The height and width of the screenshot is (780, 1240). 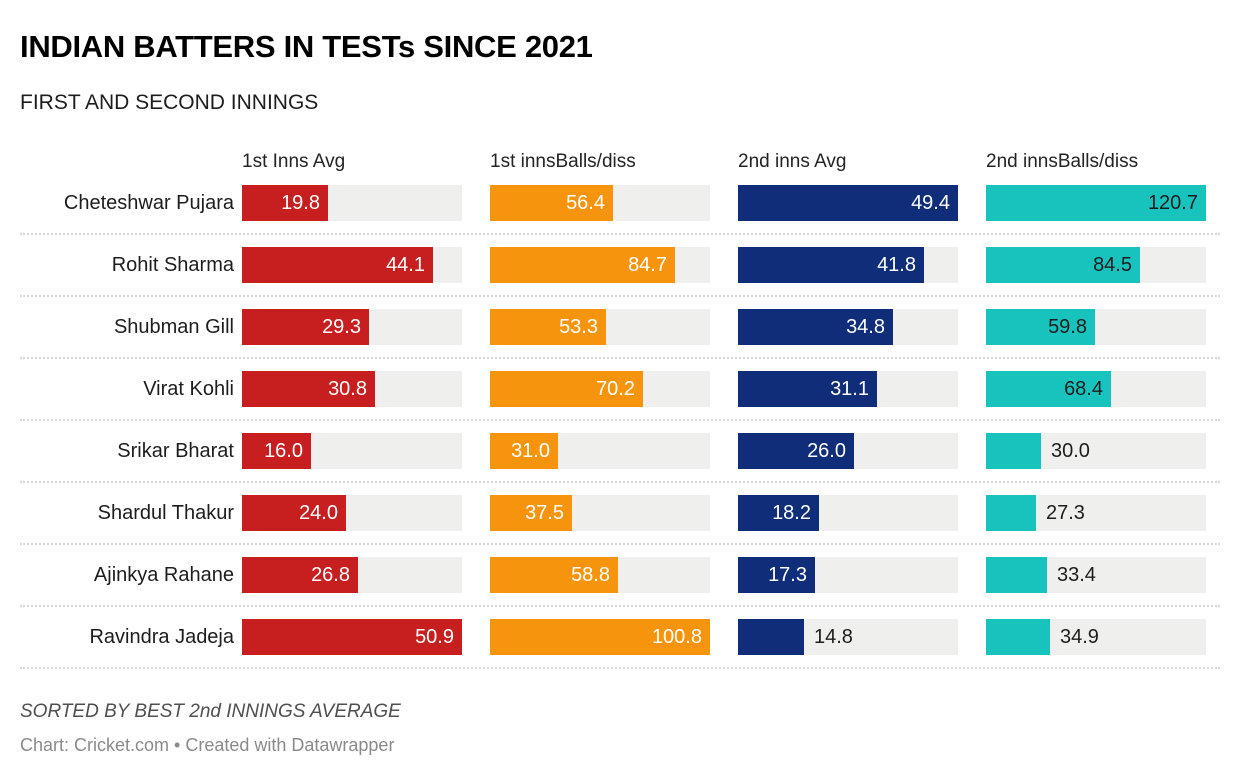 I want to click on bar-value: 31.0, so click(x=530, y=451).